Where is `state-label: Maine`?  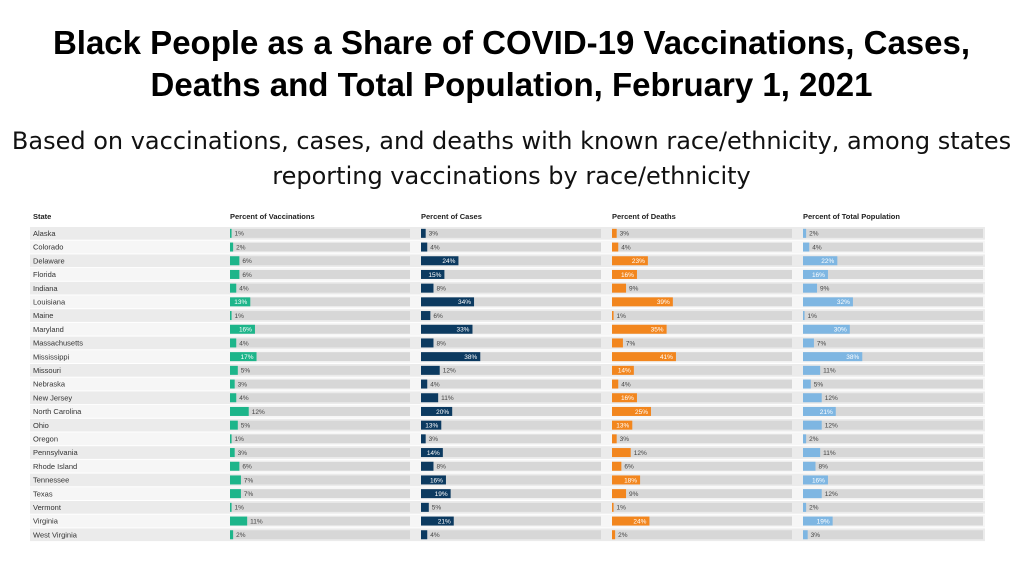 state-label: Maine is located at coordinates (43, 315).